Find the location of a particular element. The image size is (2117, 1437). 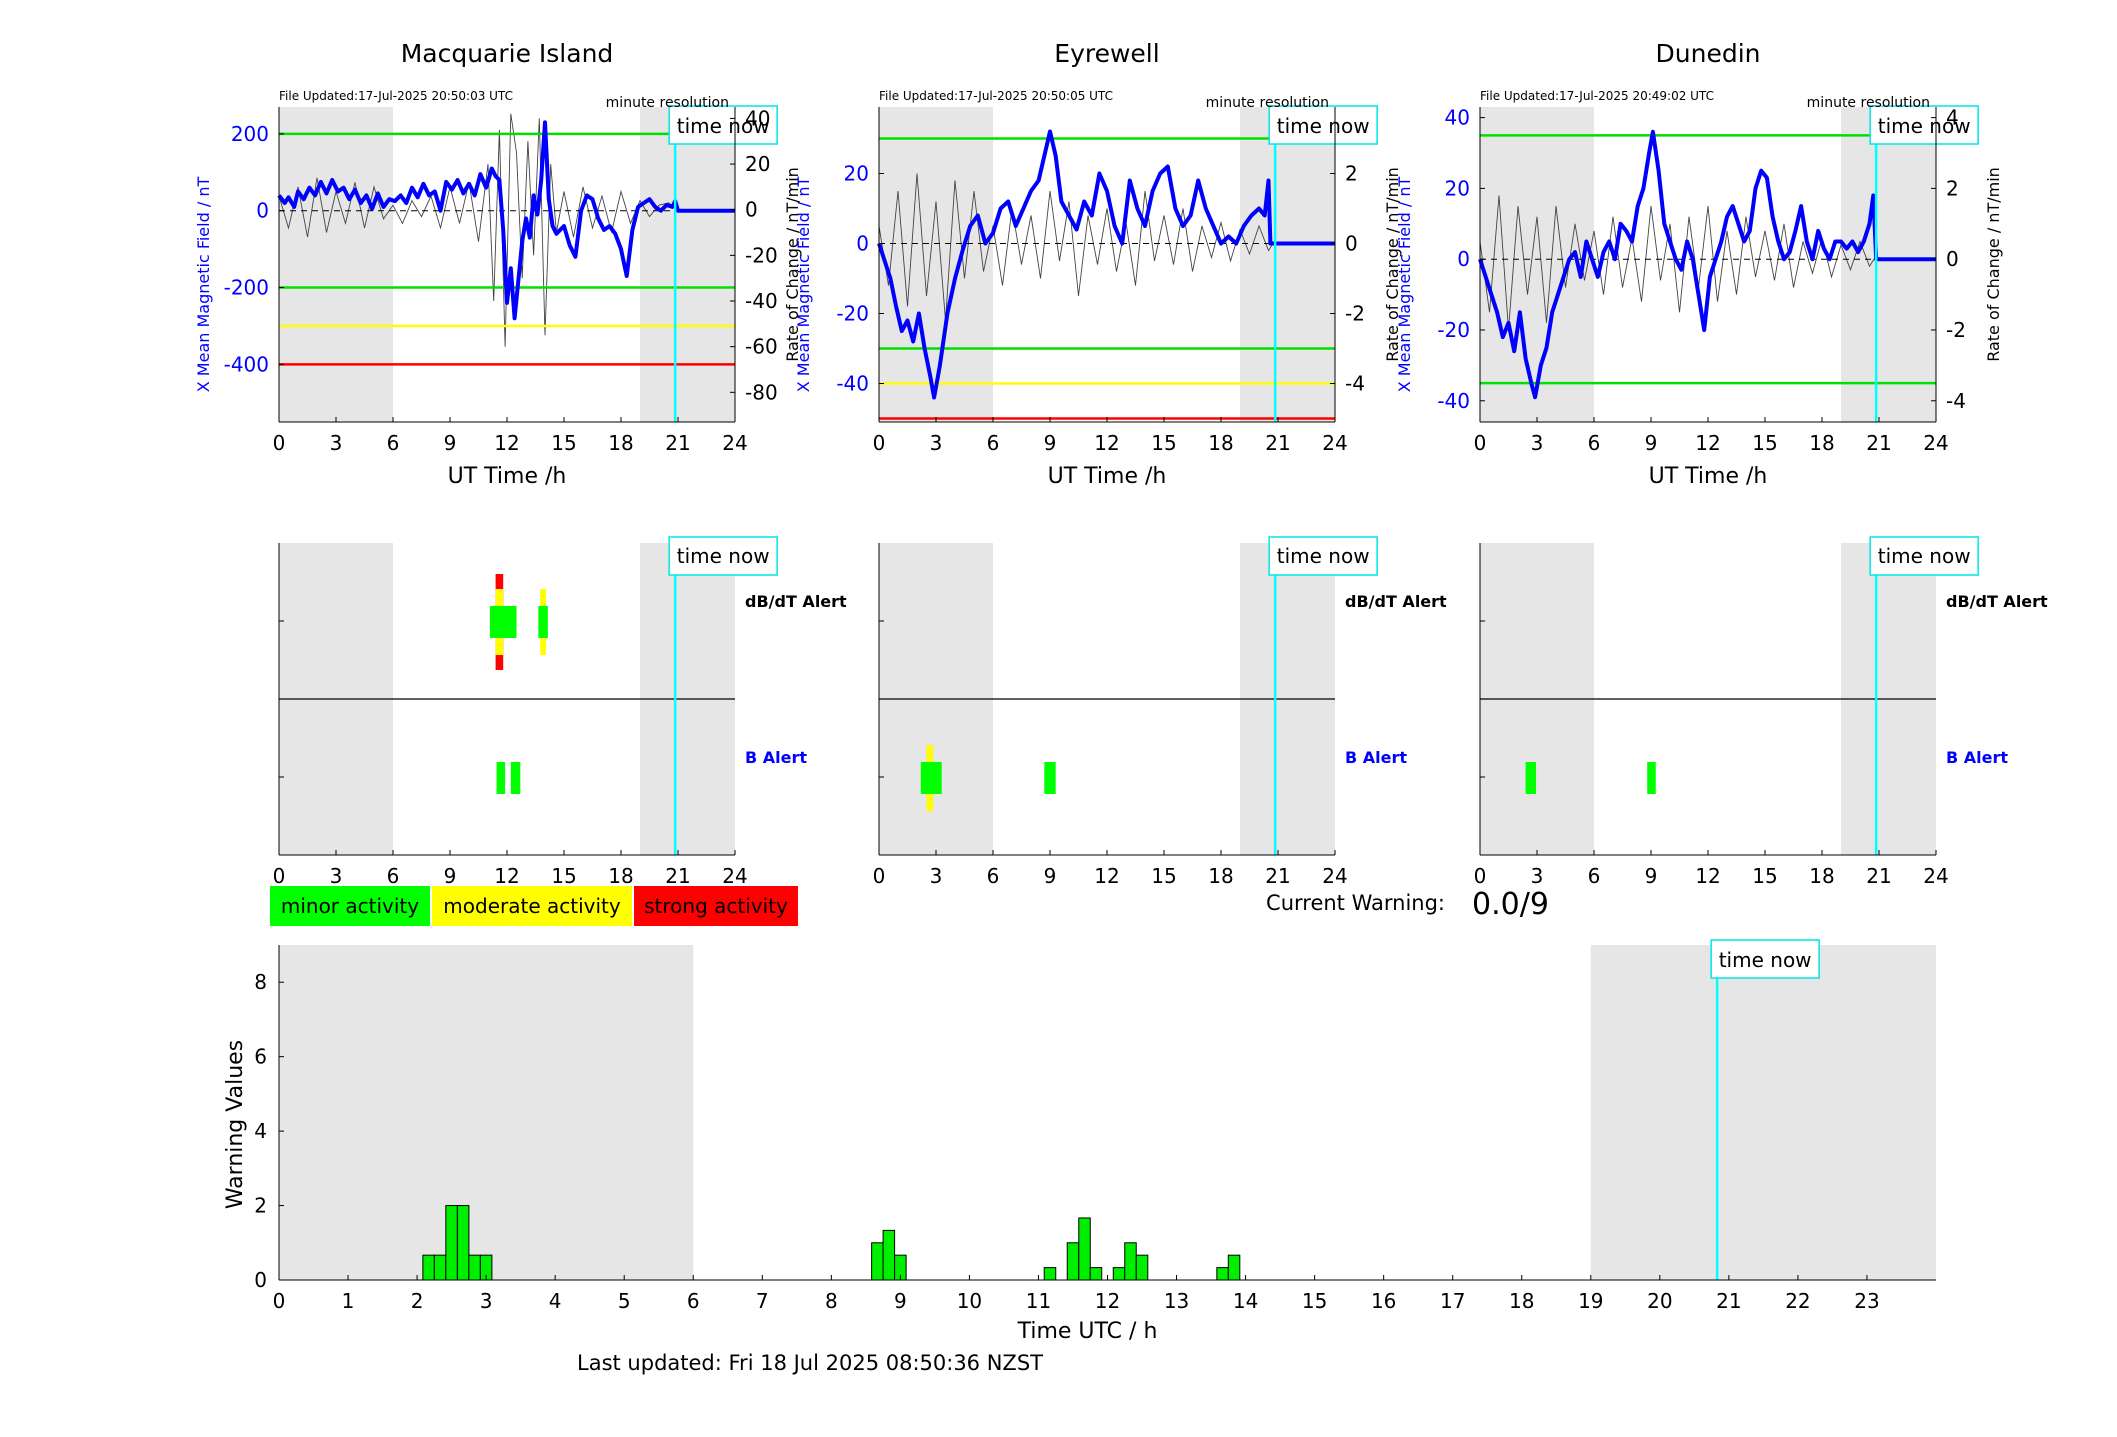

time-now-label: time now is located at coordinates (1323, 556).